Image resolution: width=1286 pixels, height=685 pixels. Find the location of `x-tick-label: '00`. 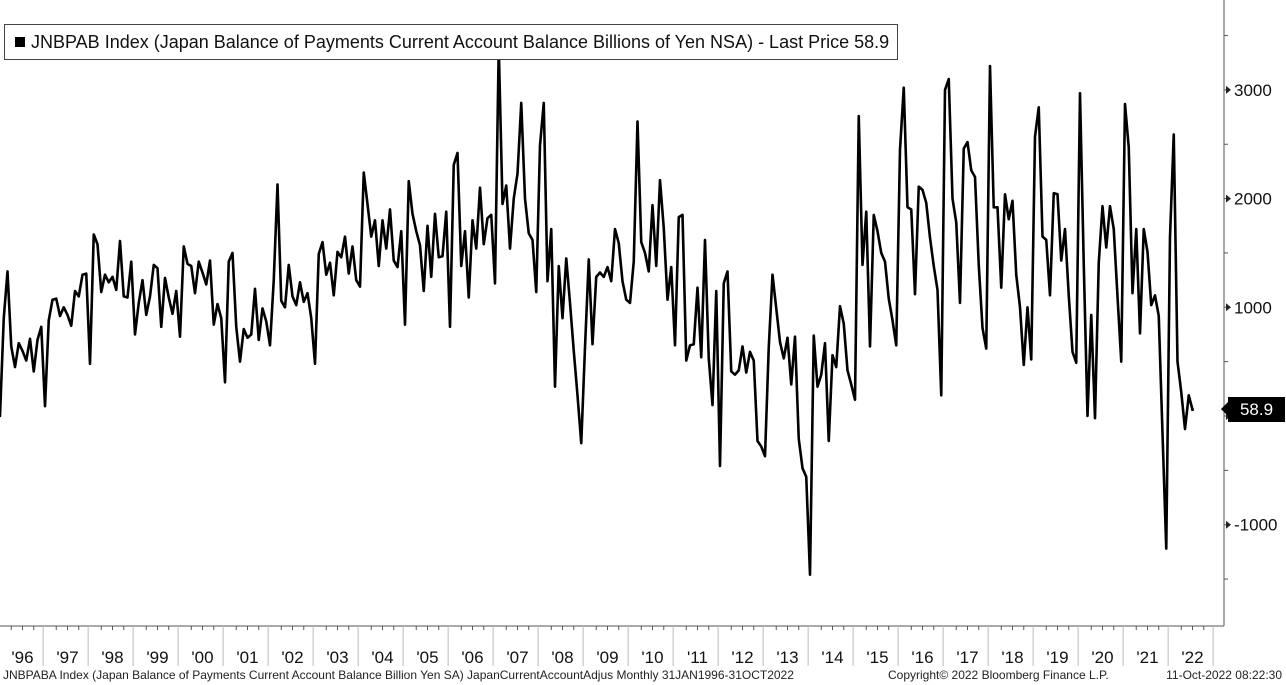

x-tick-label: '00 is located at coordinates (202, 657).